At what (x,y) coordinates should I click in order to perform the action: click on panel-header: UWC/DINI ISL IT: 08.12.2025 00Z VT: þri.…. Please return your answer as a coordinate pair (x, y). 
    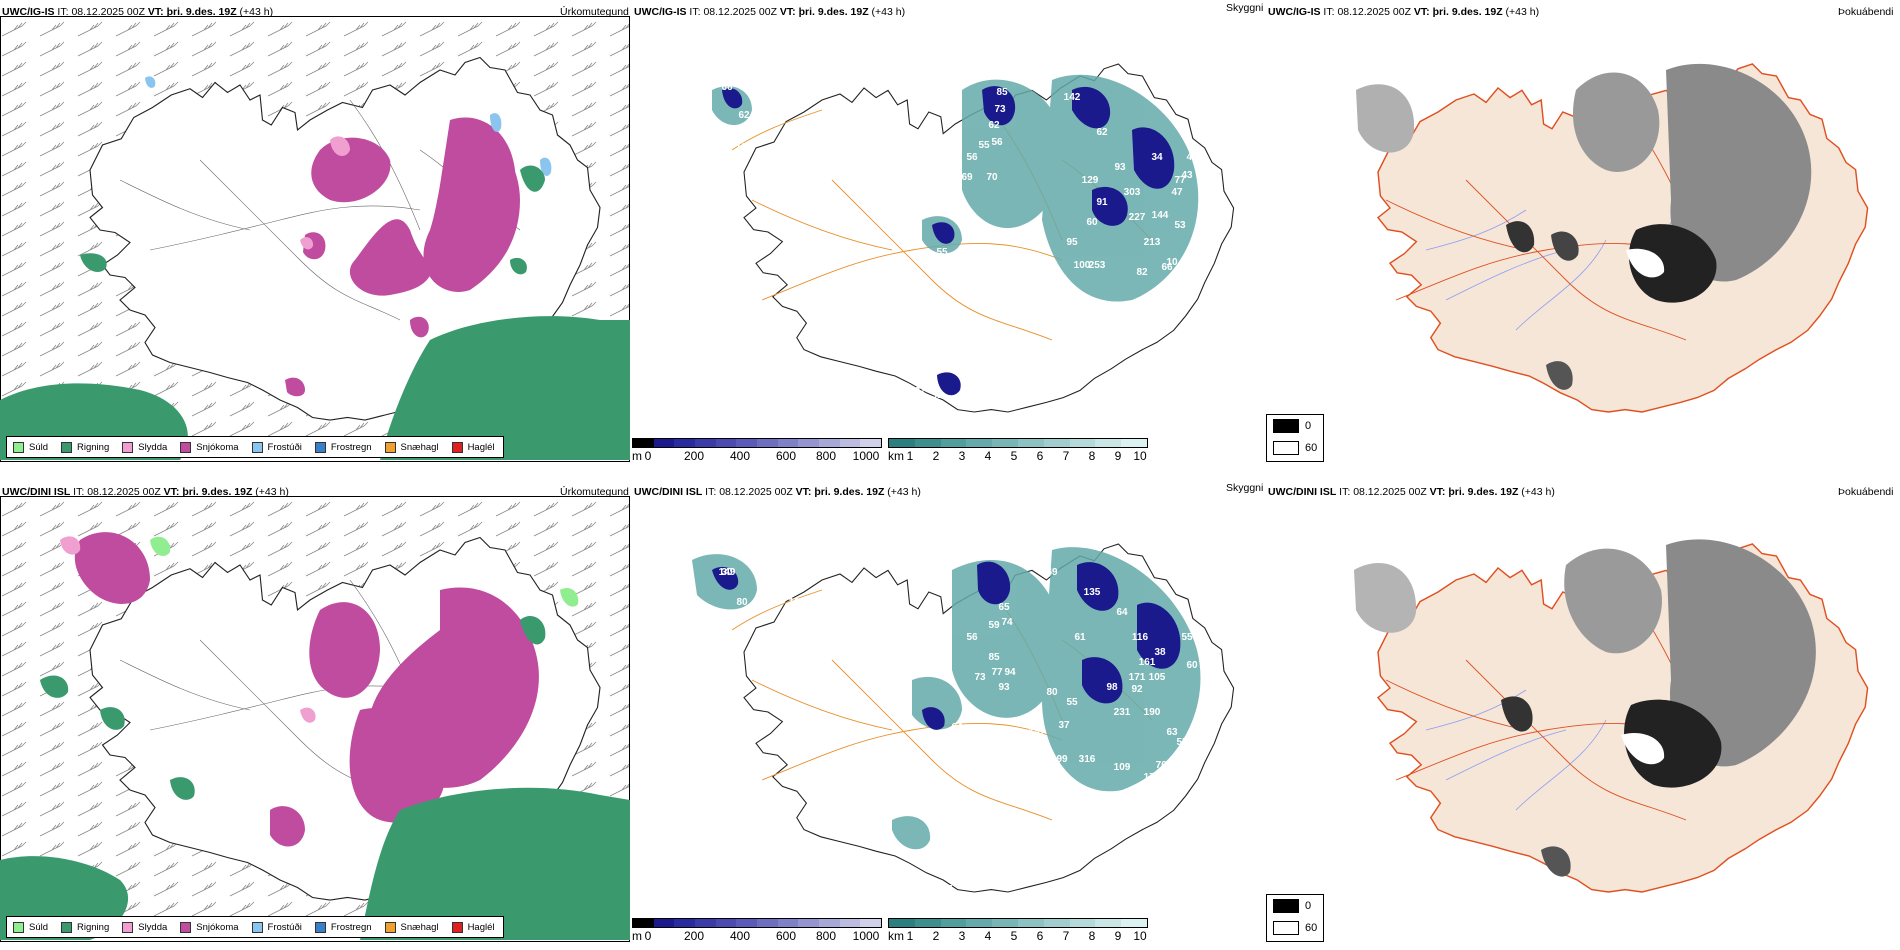
    Looking at the image, I should click on (1411, 492).